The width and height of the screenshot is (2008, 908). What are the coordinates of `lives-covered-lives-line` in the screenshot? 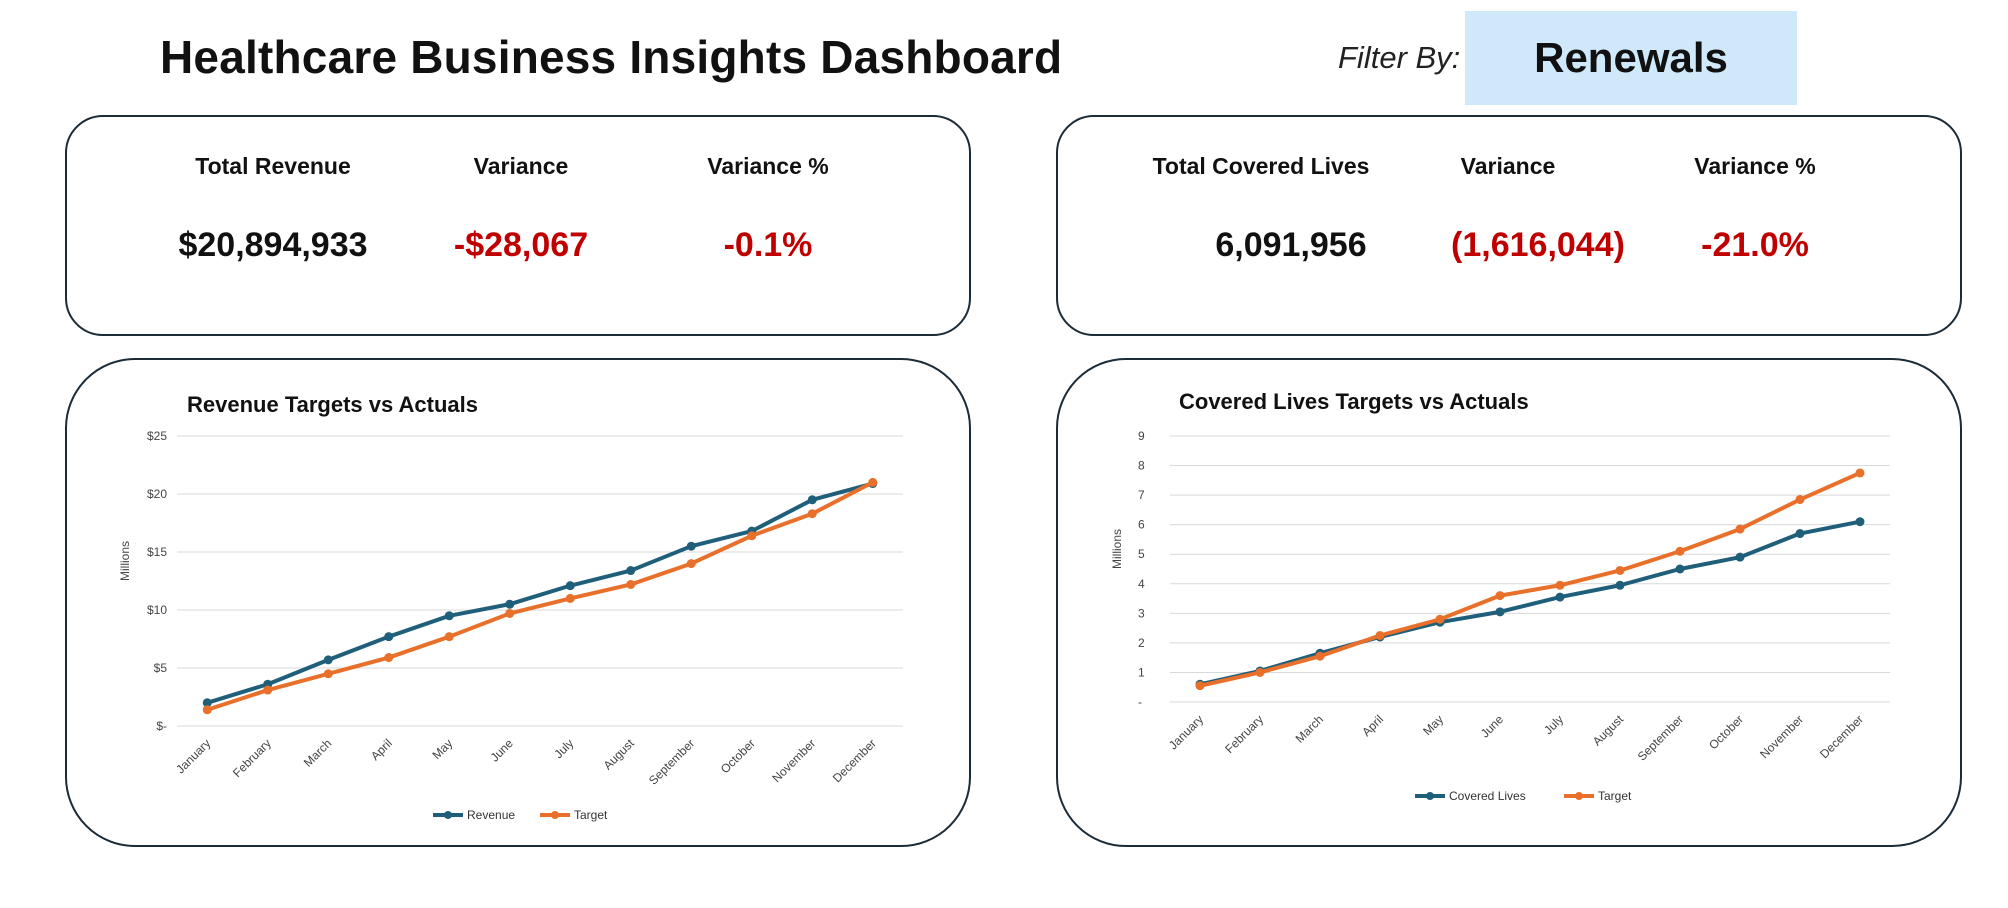 It's located at (1530, 603).